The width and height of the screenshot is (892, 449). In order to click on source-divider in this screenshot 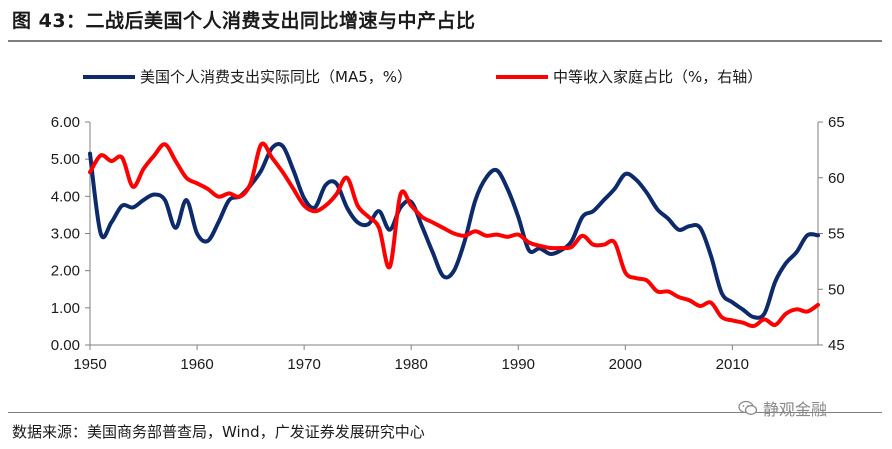, I will do `click(445, 412)`.